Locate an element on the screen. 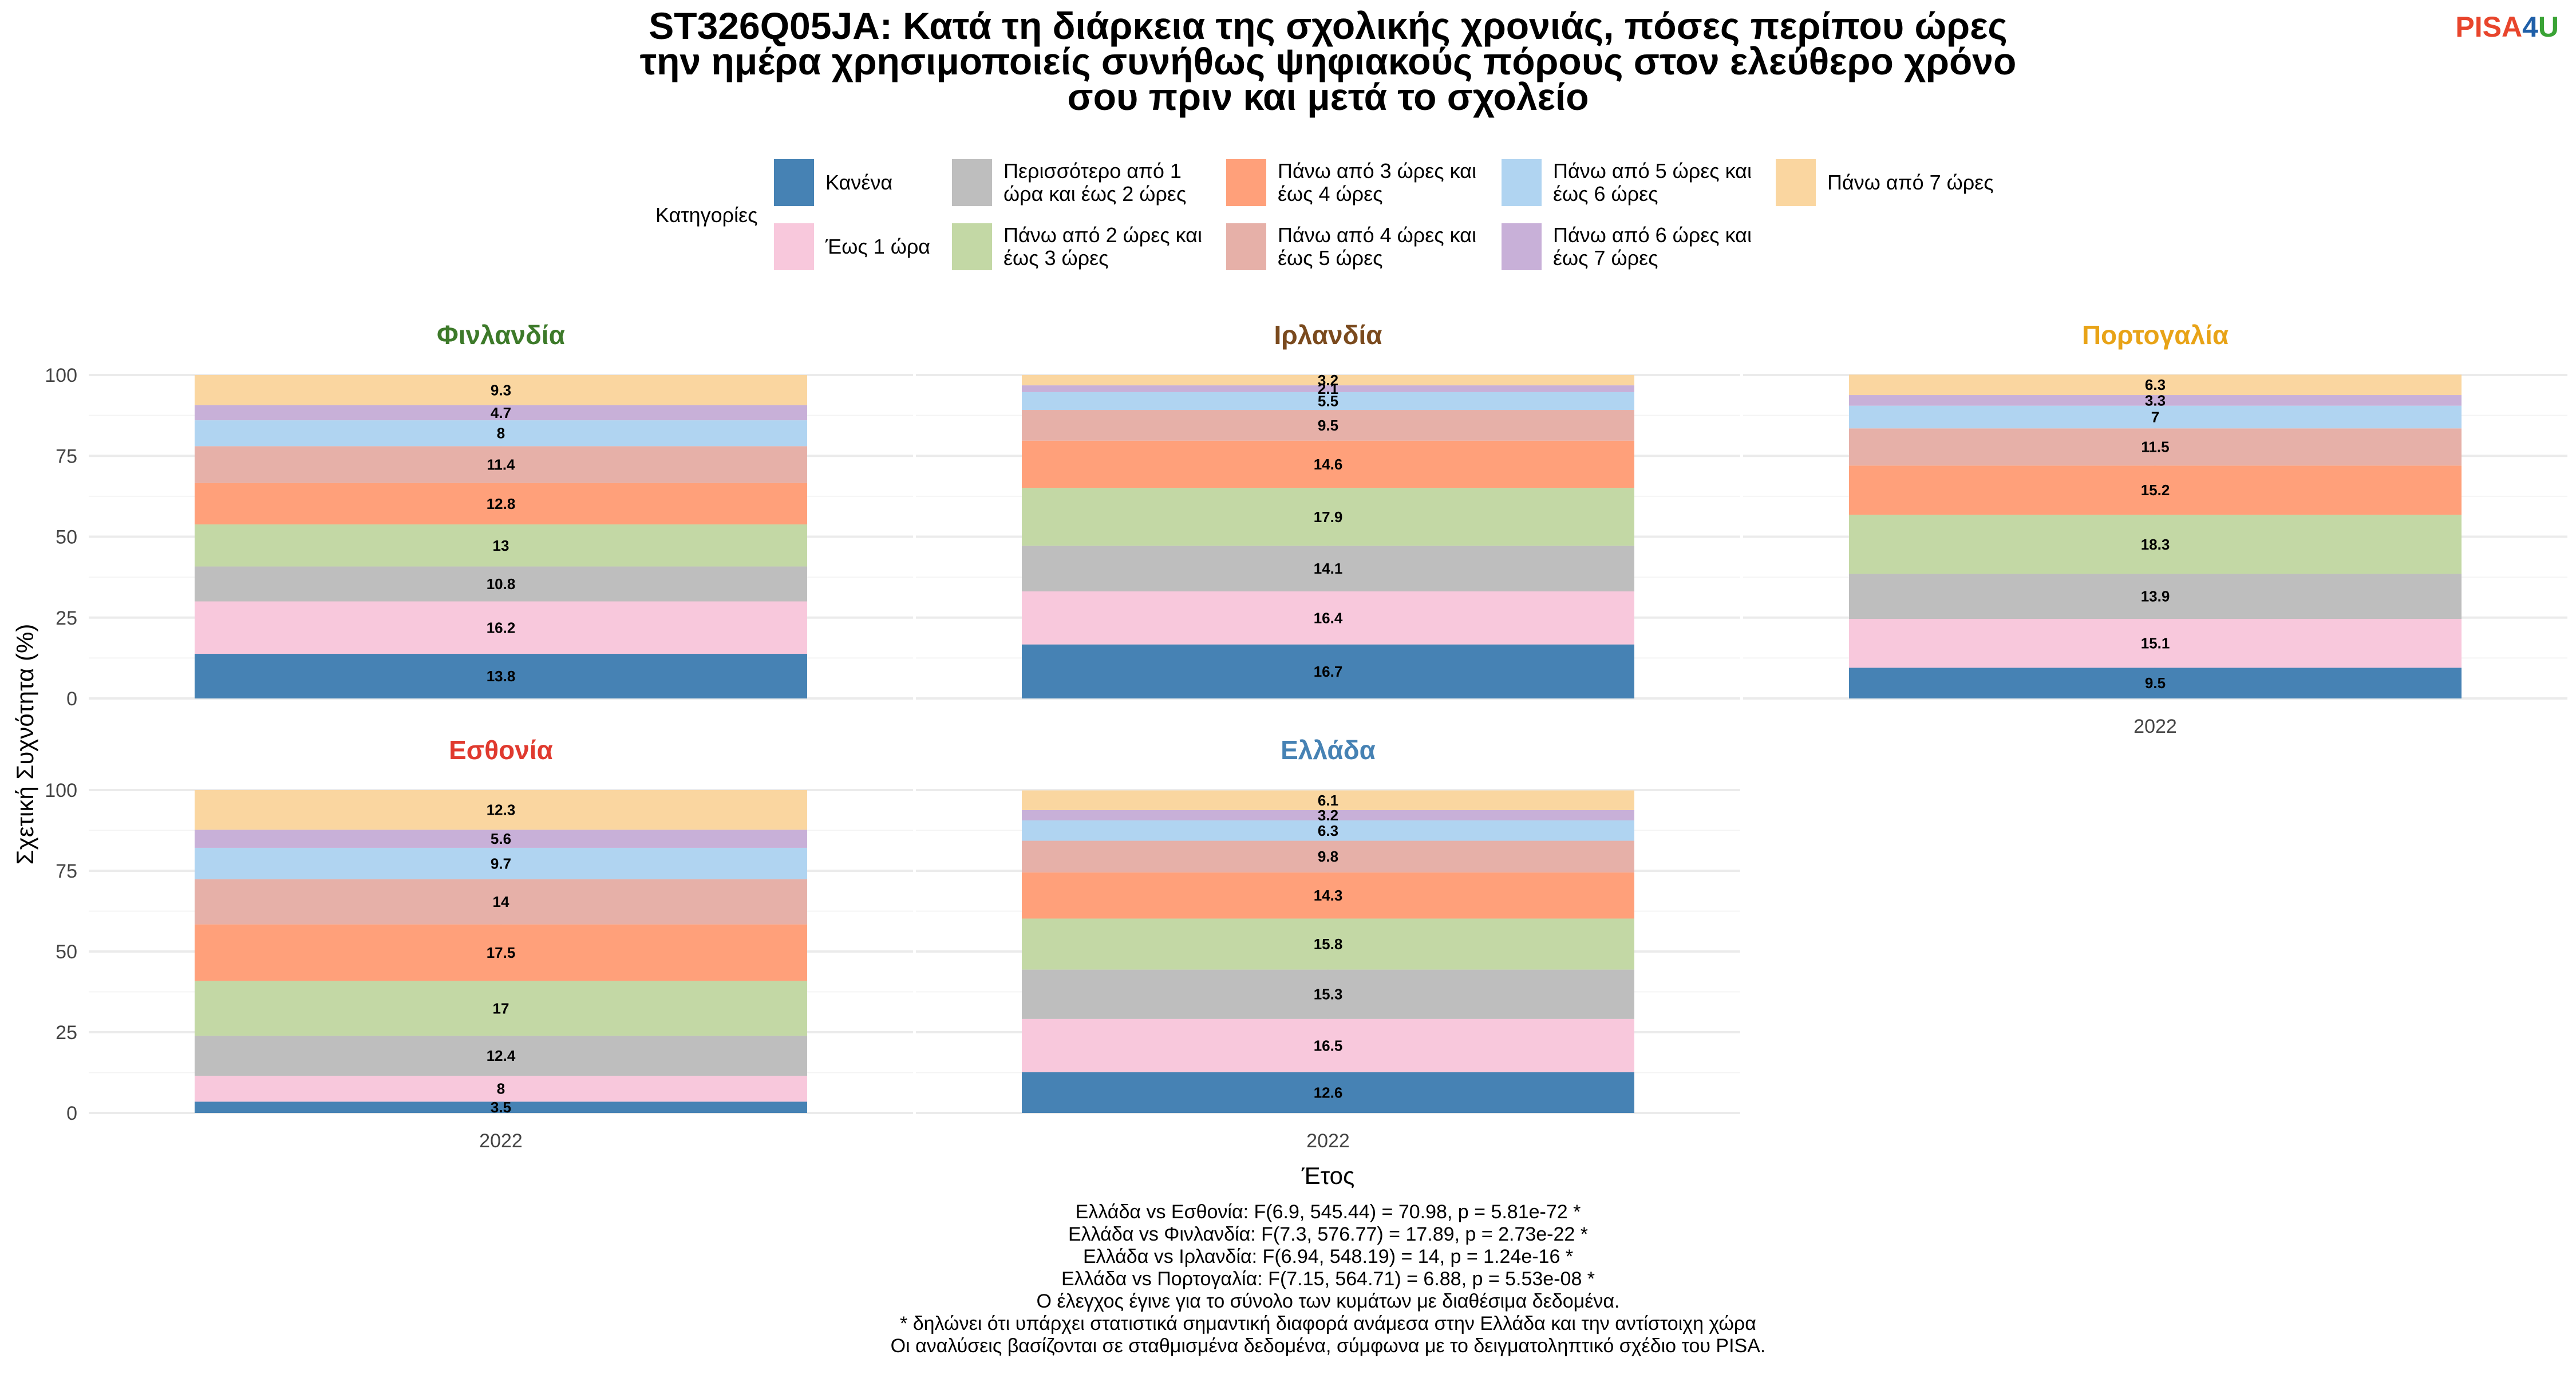  data-label: 14 is located at coordinates (501, 902).